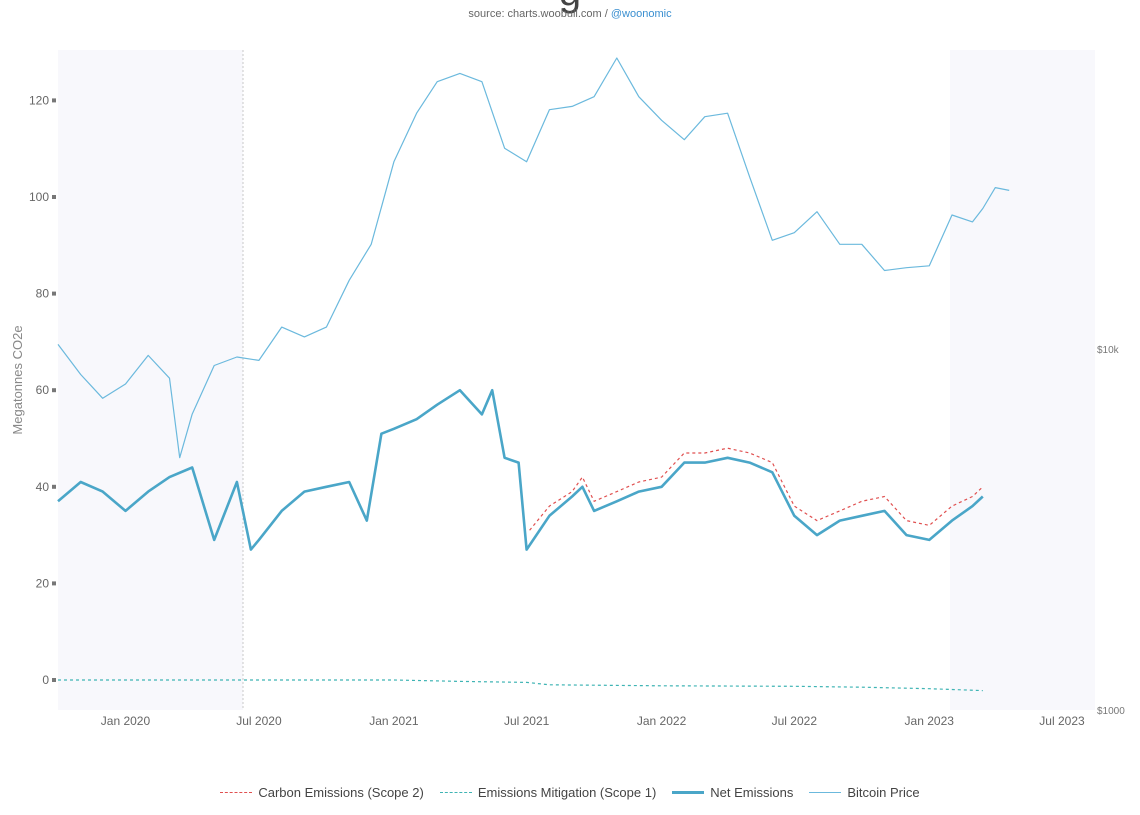 The height and width of the screenshot is (815, 1140). I want to click on x-tick-label: Jan 2020, so click(126, 721).